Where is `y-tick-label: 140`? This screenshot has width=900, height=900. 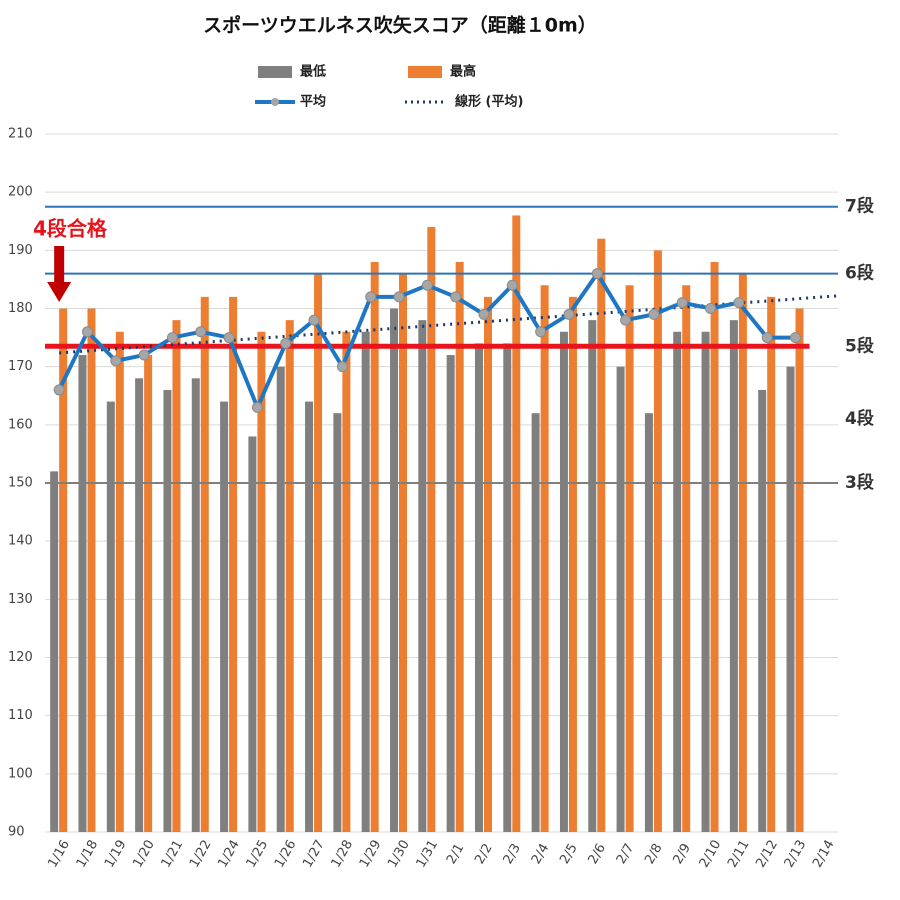 y-tick-label: 140 is located at coordinates (20, 541).